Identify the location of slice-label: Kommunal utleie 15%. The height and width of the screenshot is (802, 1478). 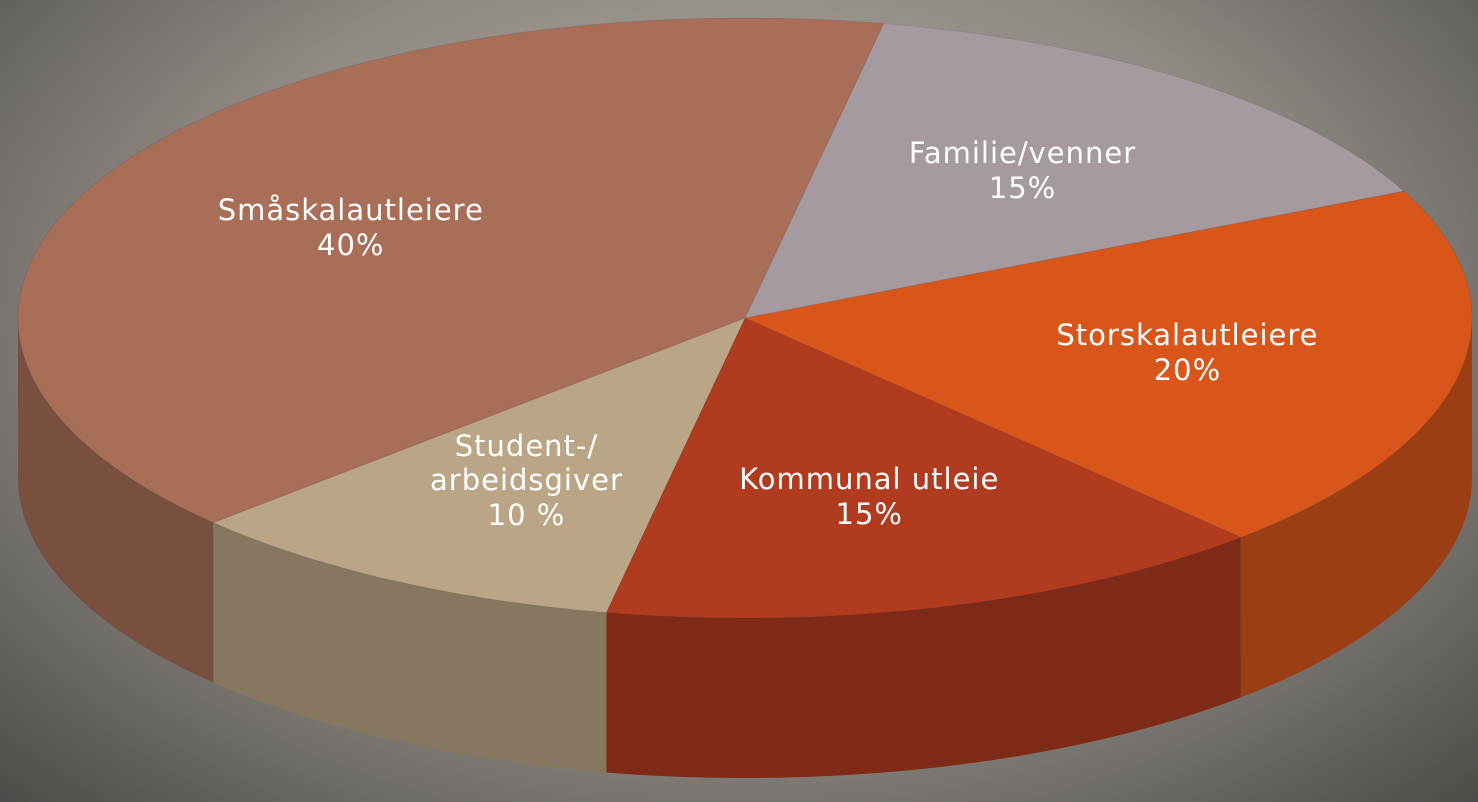
(869, 497).